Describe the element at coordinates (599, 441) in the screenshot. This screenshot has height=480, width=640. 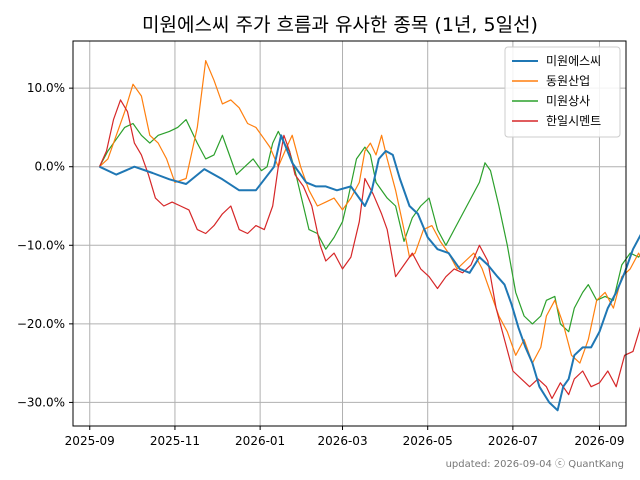
I see `x-tick-label: 2026-09` at that location.